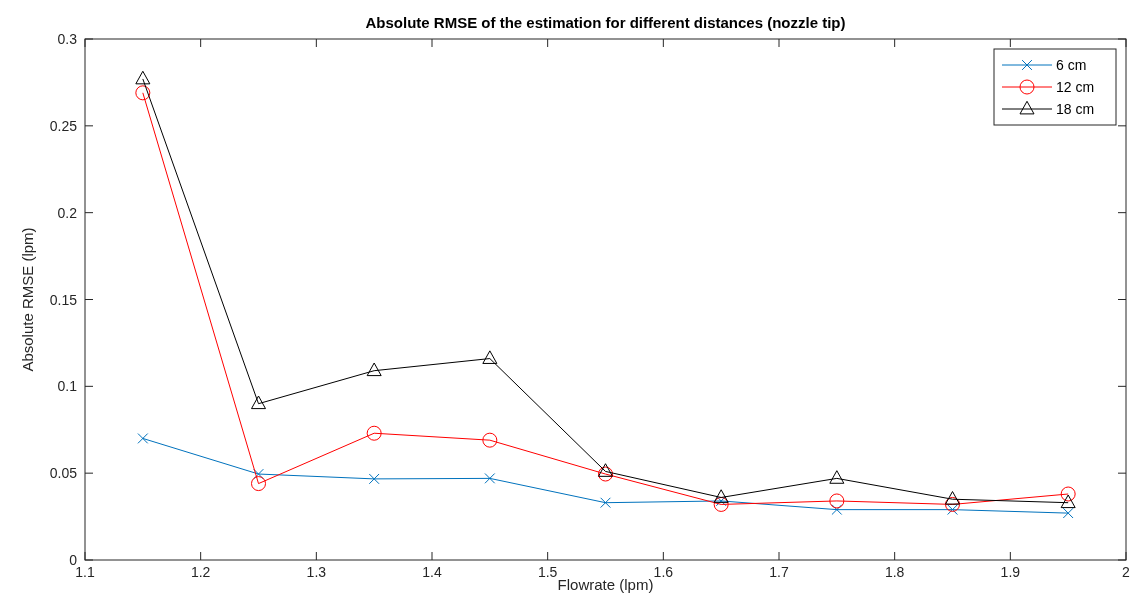  What do you see at coordinates (432, 572) in the screenshot?
I see `x-tick-label: 1.4` at bounding box center [432, 572].